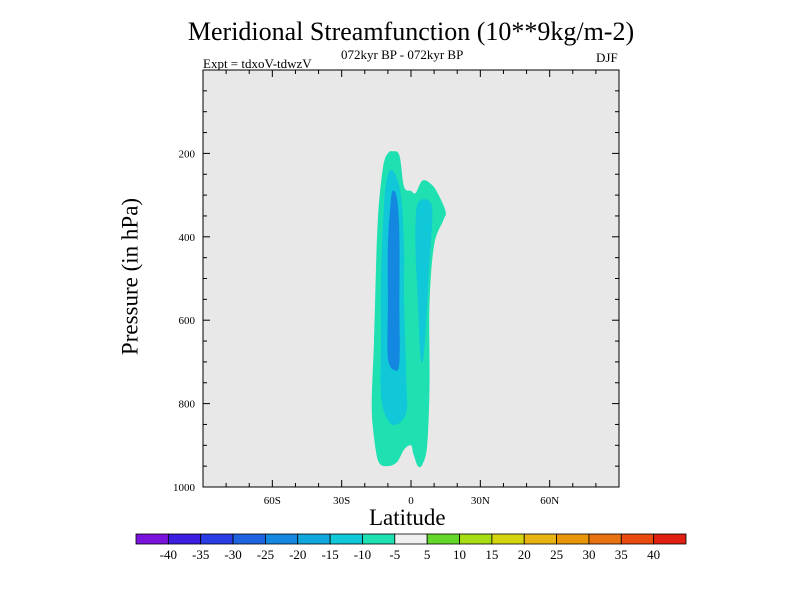  What do you see at coordinates (341, 501) in the screenshot?
I see `x-tick-label: 30S` at bounding box center [341, 501].